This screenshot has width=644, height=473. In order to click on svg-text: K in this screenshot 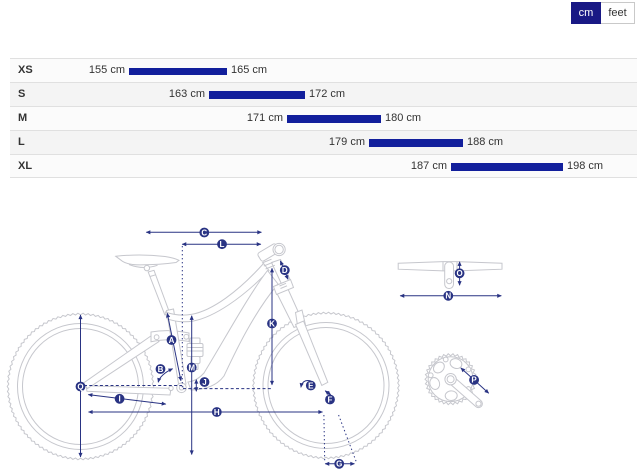, I will do `click(272, 323)`.